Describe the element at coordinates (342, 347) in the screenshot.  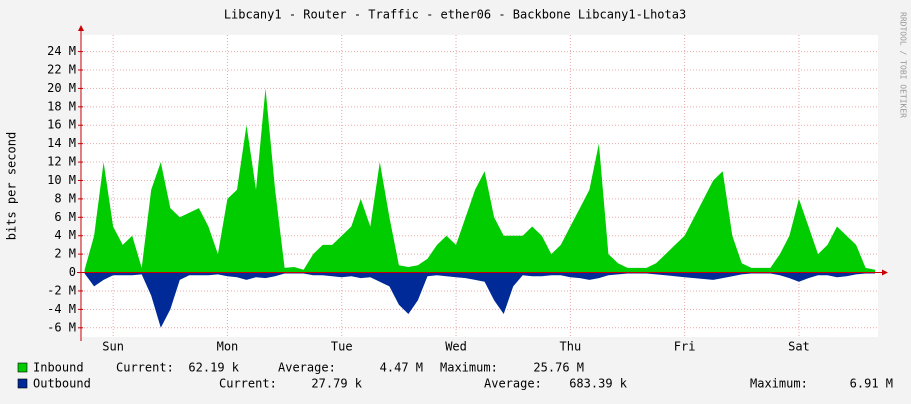
I see `x-tick-label: Tue` at that location.